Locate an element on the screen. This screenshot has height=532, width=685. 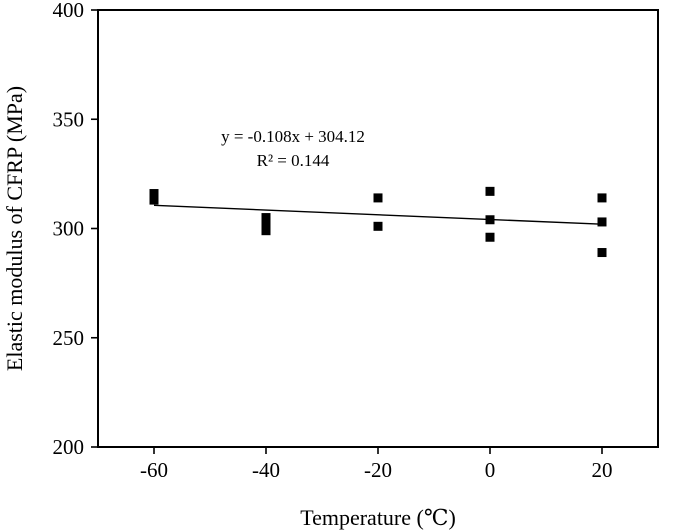
y-axis-title: Elastic modulus of CFRP (MPa) is located at coordinates (14, 228).